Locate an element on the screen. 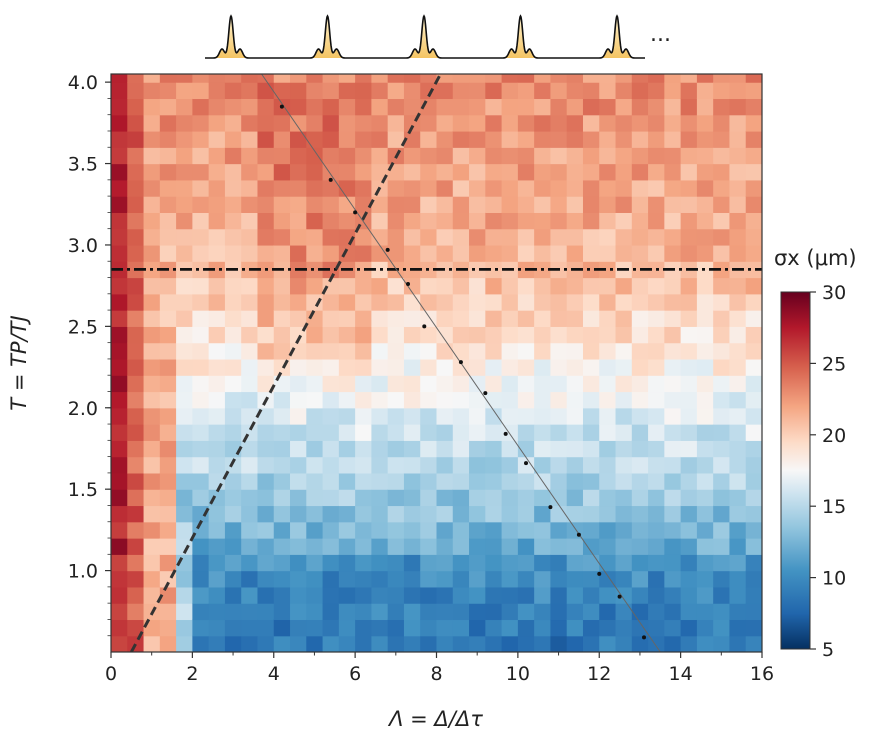  colorbar-gradient is located at coordinates (795, 470).